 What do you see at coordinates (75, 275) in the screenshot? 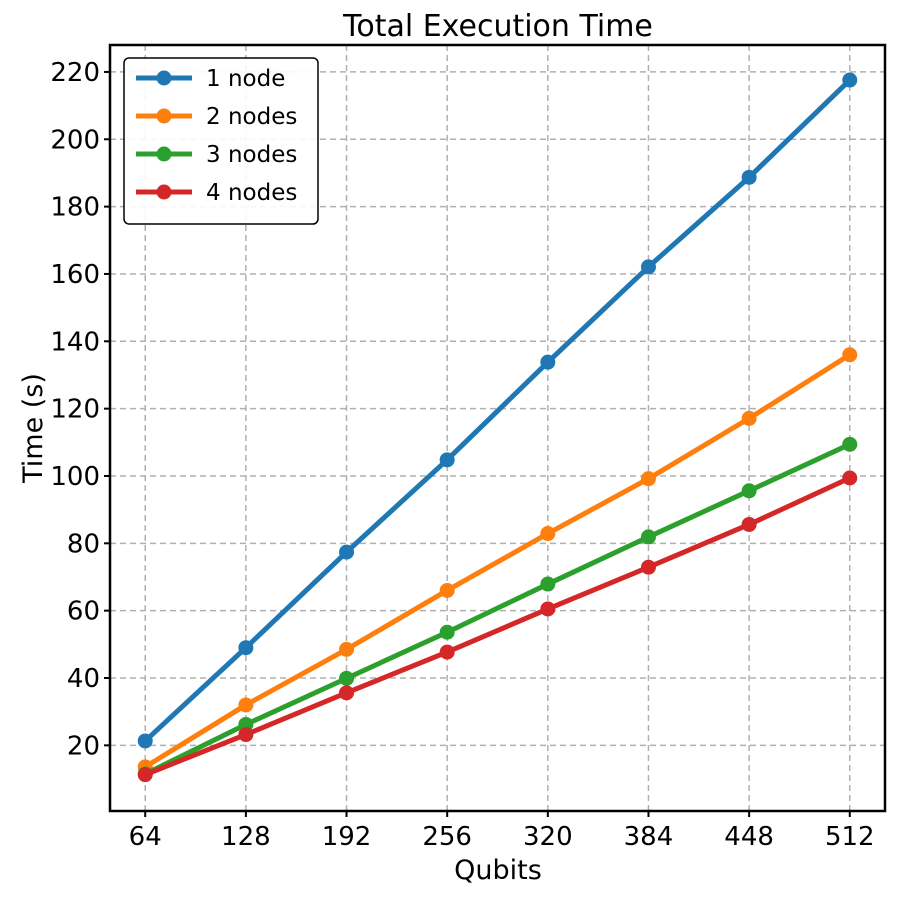
I see `y-tick-label: 160` at bounding box center [75, 275].